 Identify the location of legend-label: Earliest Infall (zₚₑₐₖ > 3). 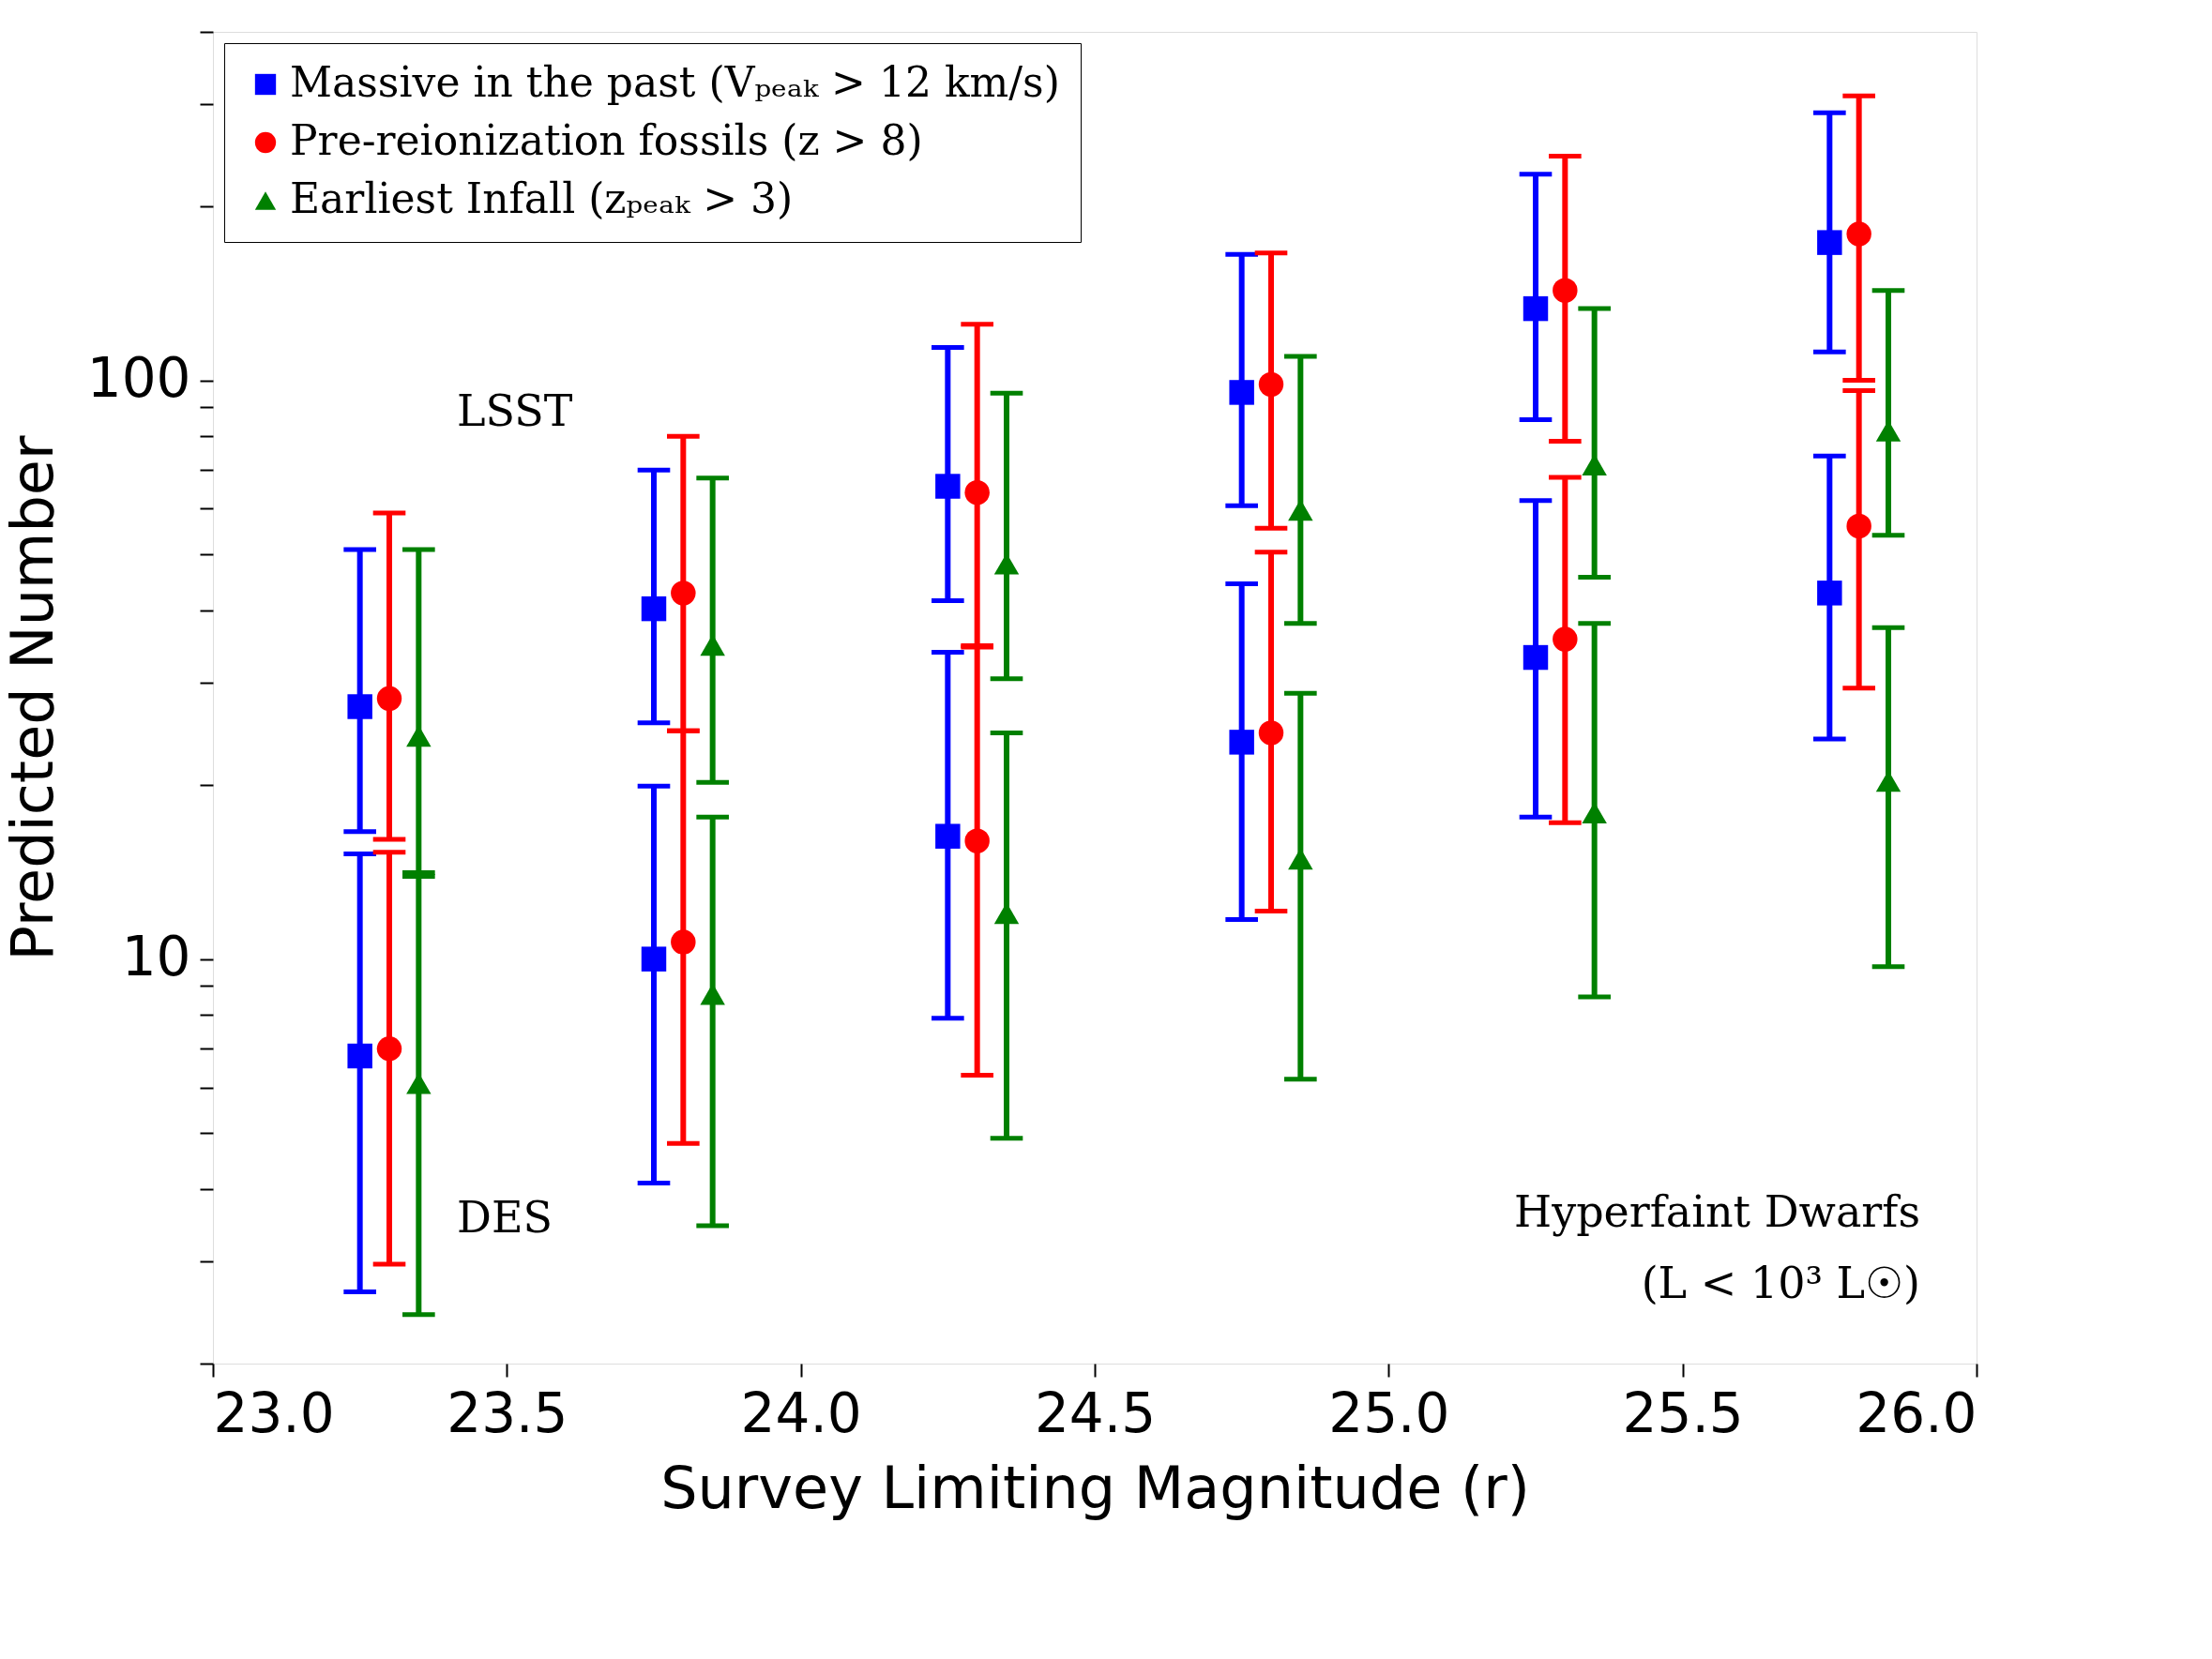
(542, 198).